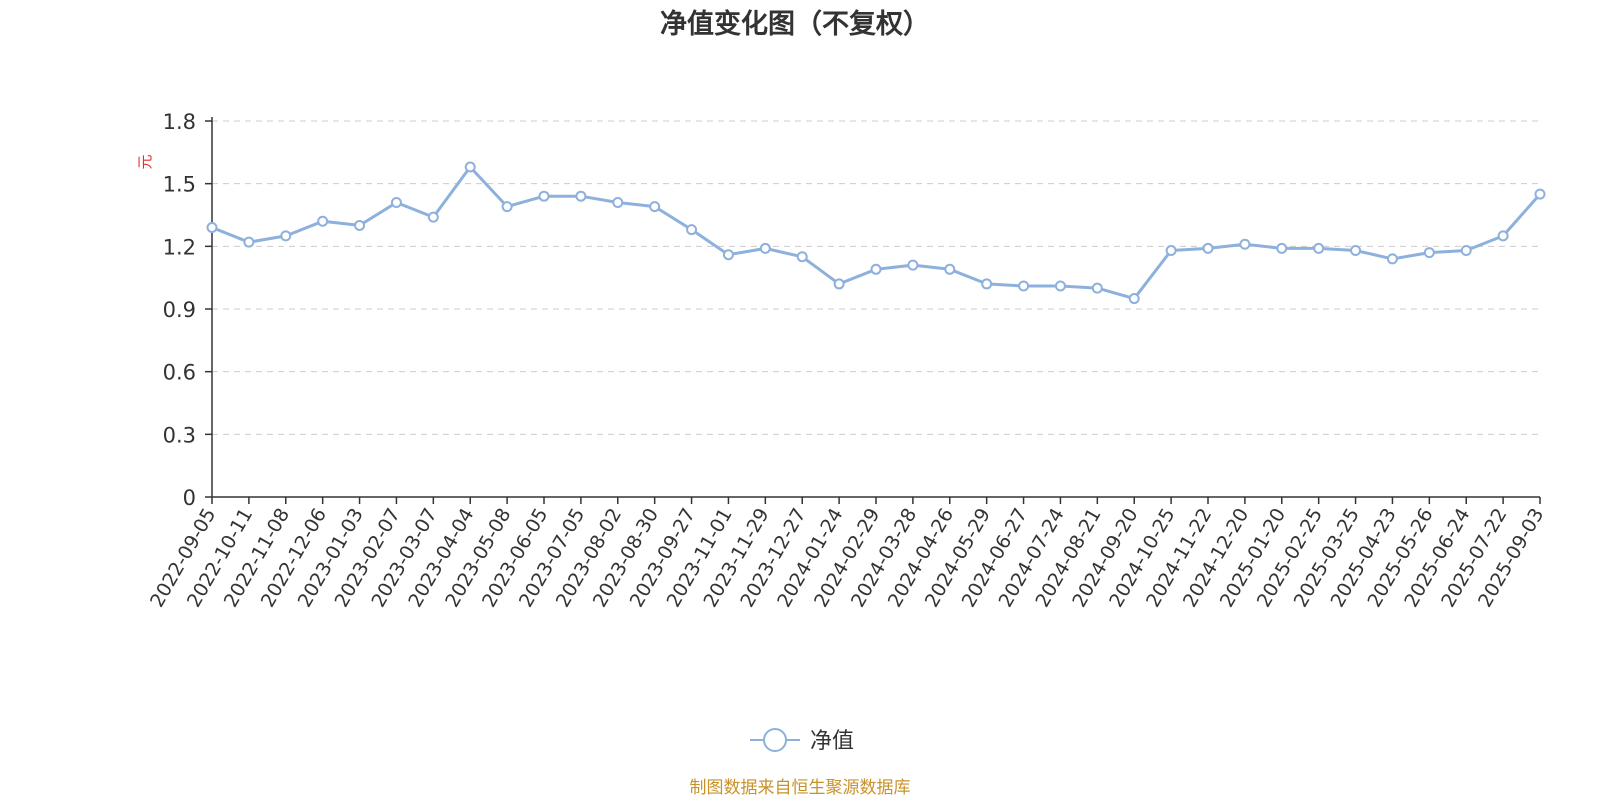 The image size is (1600, 800). What do you see at coordinates (179, 122) in the screenshot?
I see `y-tick-label: 1.8` at bounding box center [179, 122].